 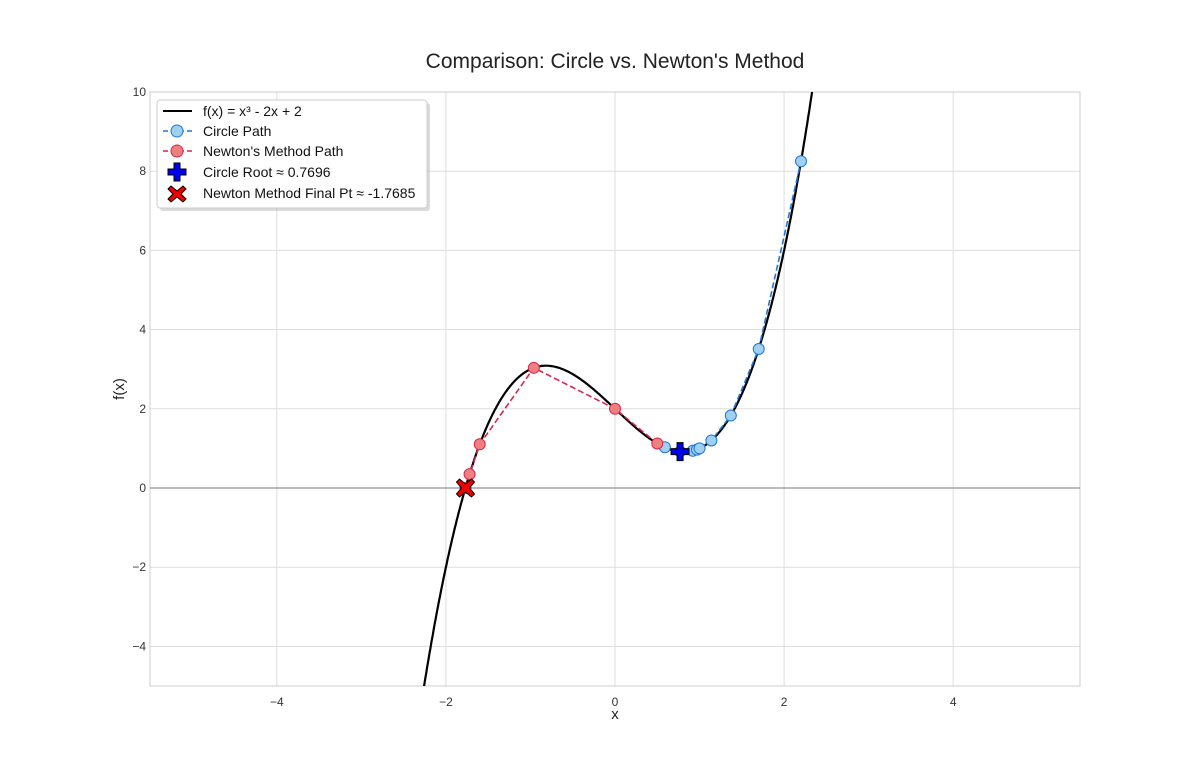 I want to click on svg-text: 8, so click(x=142, y=171).